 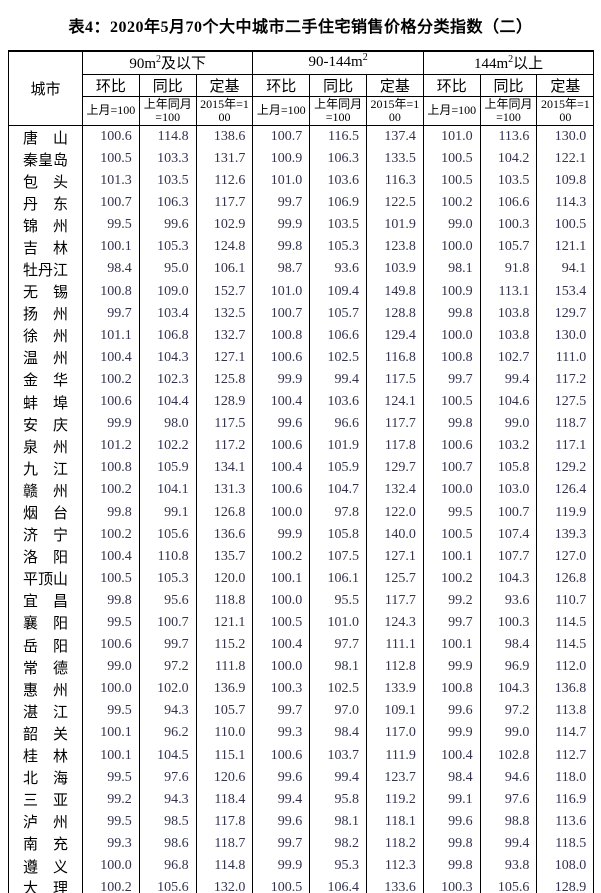 What do you see at coordinates (167, 667) in the screenshot?
I see `index-value: 97.2` at bounding box center [167, 667].